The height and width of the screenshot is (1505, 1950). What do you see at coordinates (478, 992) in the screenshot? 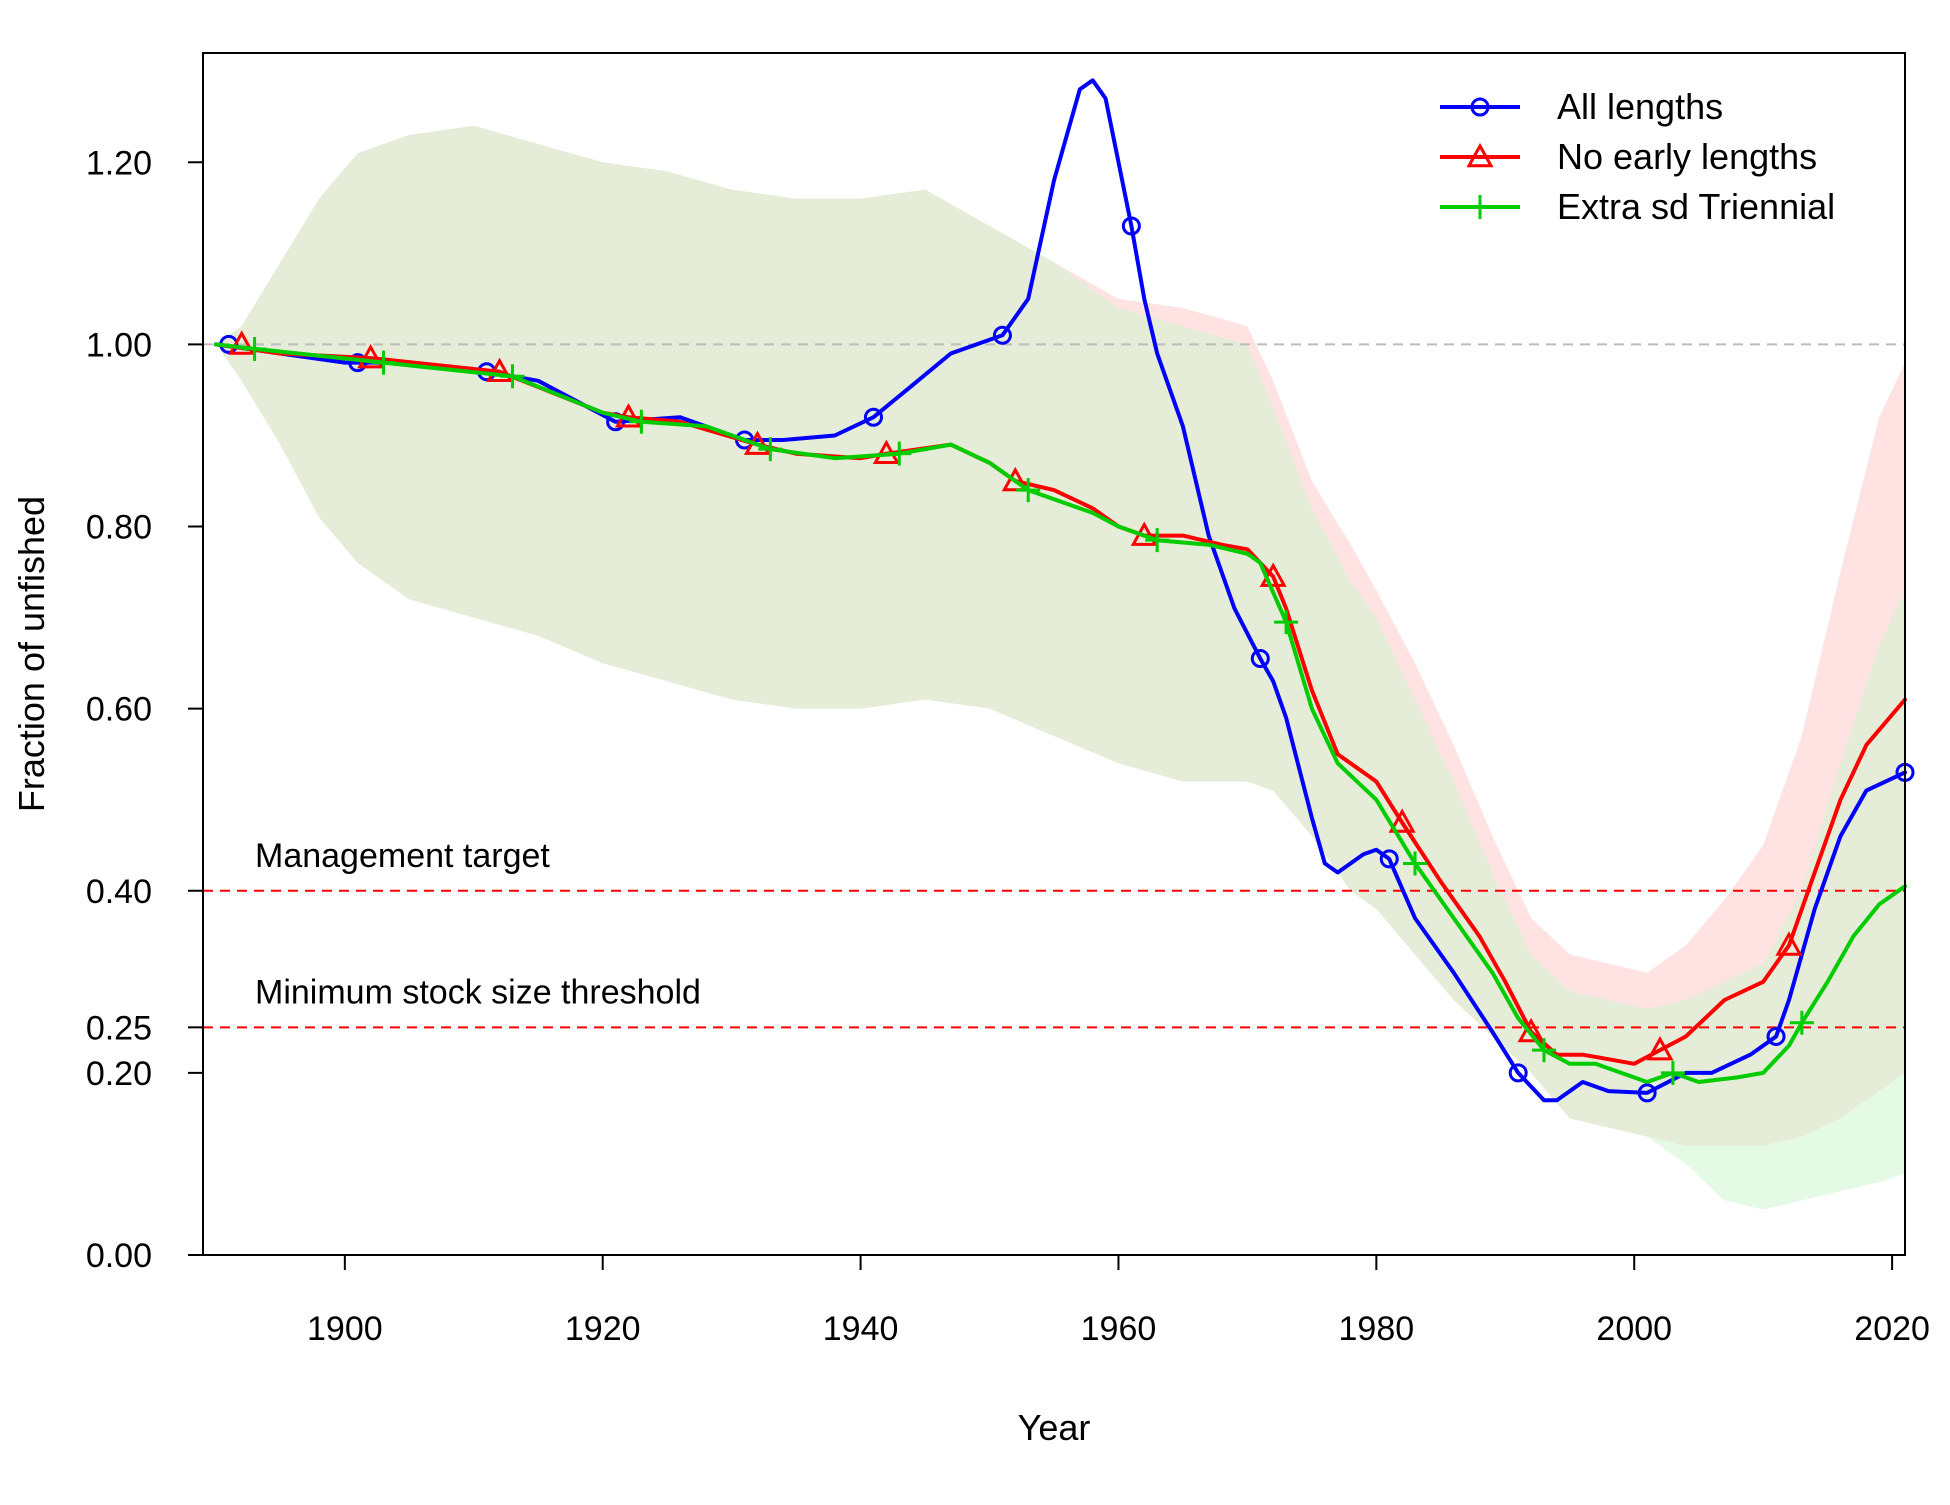
I see `reference-line-label: Minimum stock size threshold` at bounding box center [478, 992].